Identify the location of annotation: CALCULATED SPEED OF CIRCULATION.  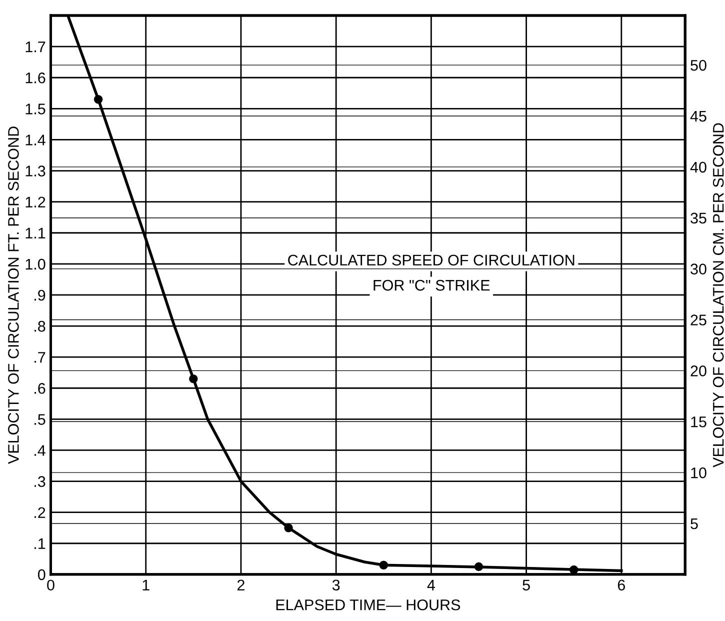
(431, 260).